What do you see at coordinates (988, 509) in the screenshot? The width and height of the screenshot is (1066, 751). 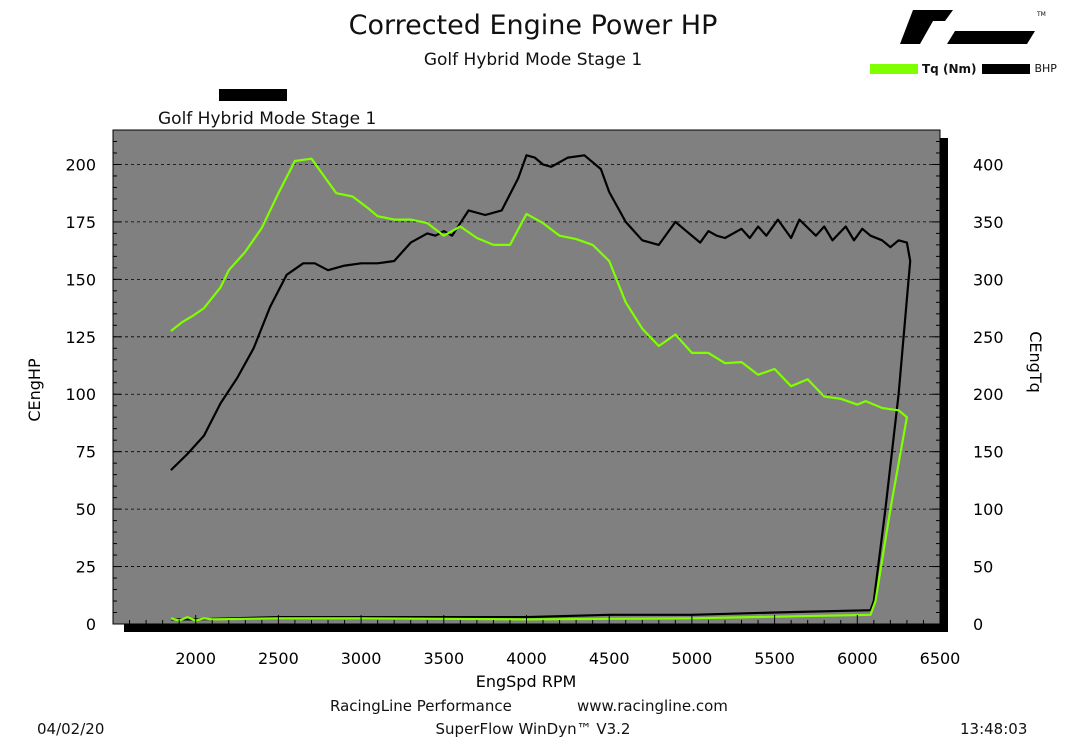 I see `y2-tick-label: 100` at bounding box center [988, 509].